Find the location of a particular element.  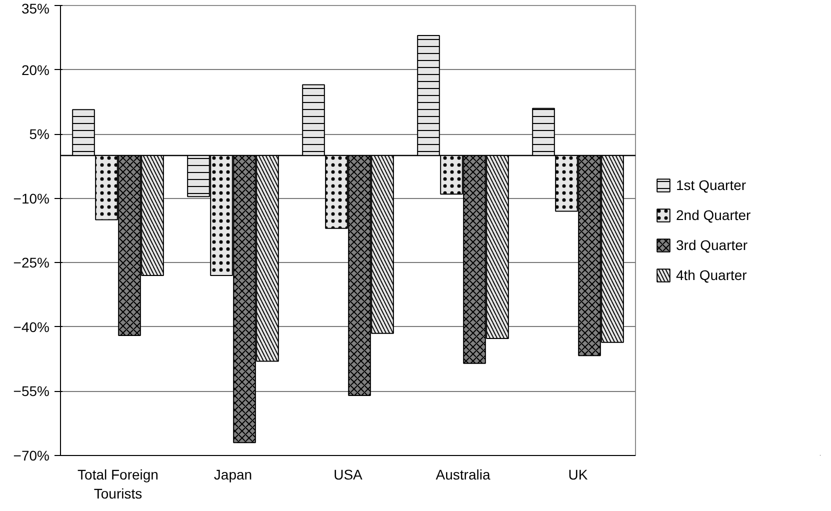

x-tick-label: UK is located at coordinates (578, 474).